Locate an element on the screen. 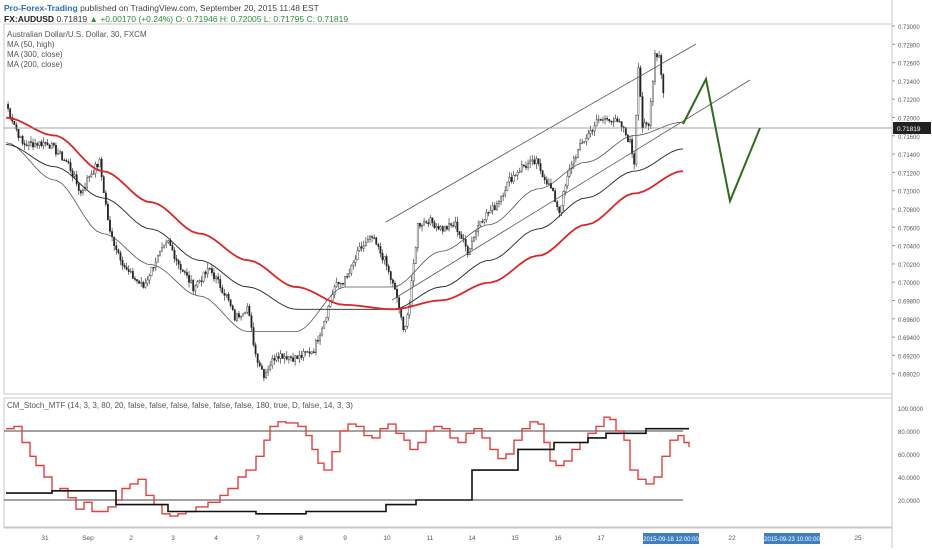 Image resolution: width=932 pixels, height=550 pixels. time-tick-label: 22 is located at coordinates (732, 538).